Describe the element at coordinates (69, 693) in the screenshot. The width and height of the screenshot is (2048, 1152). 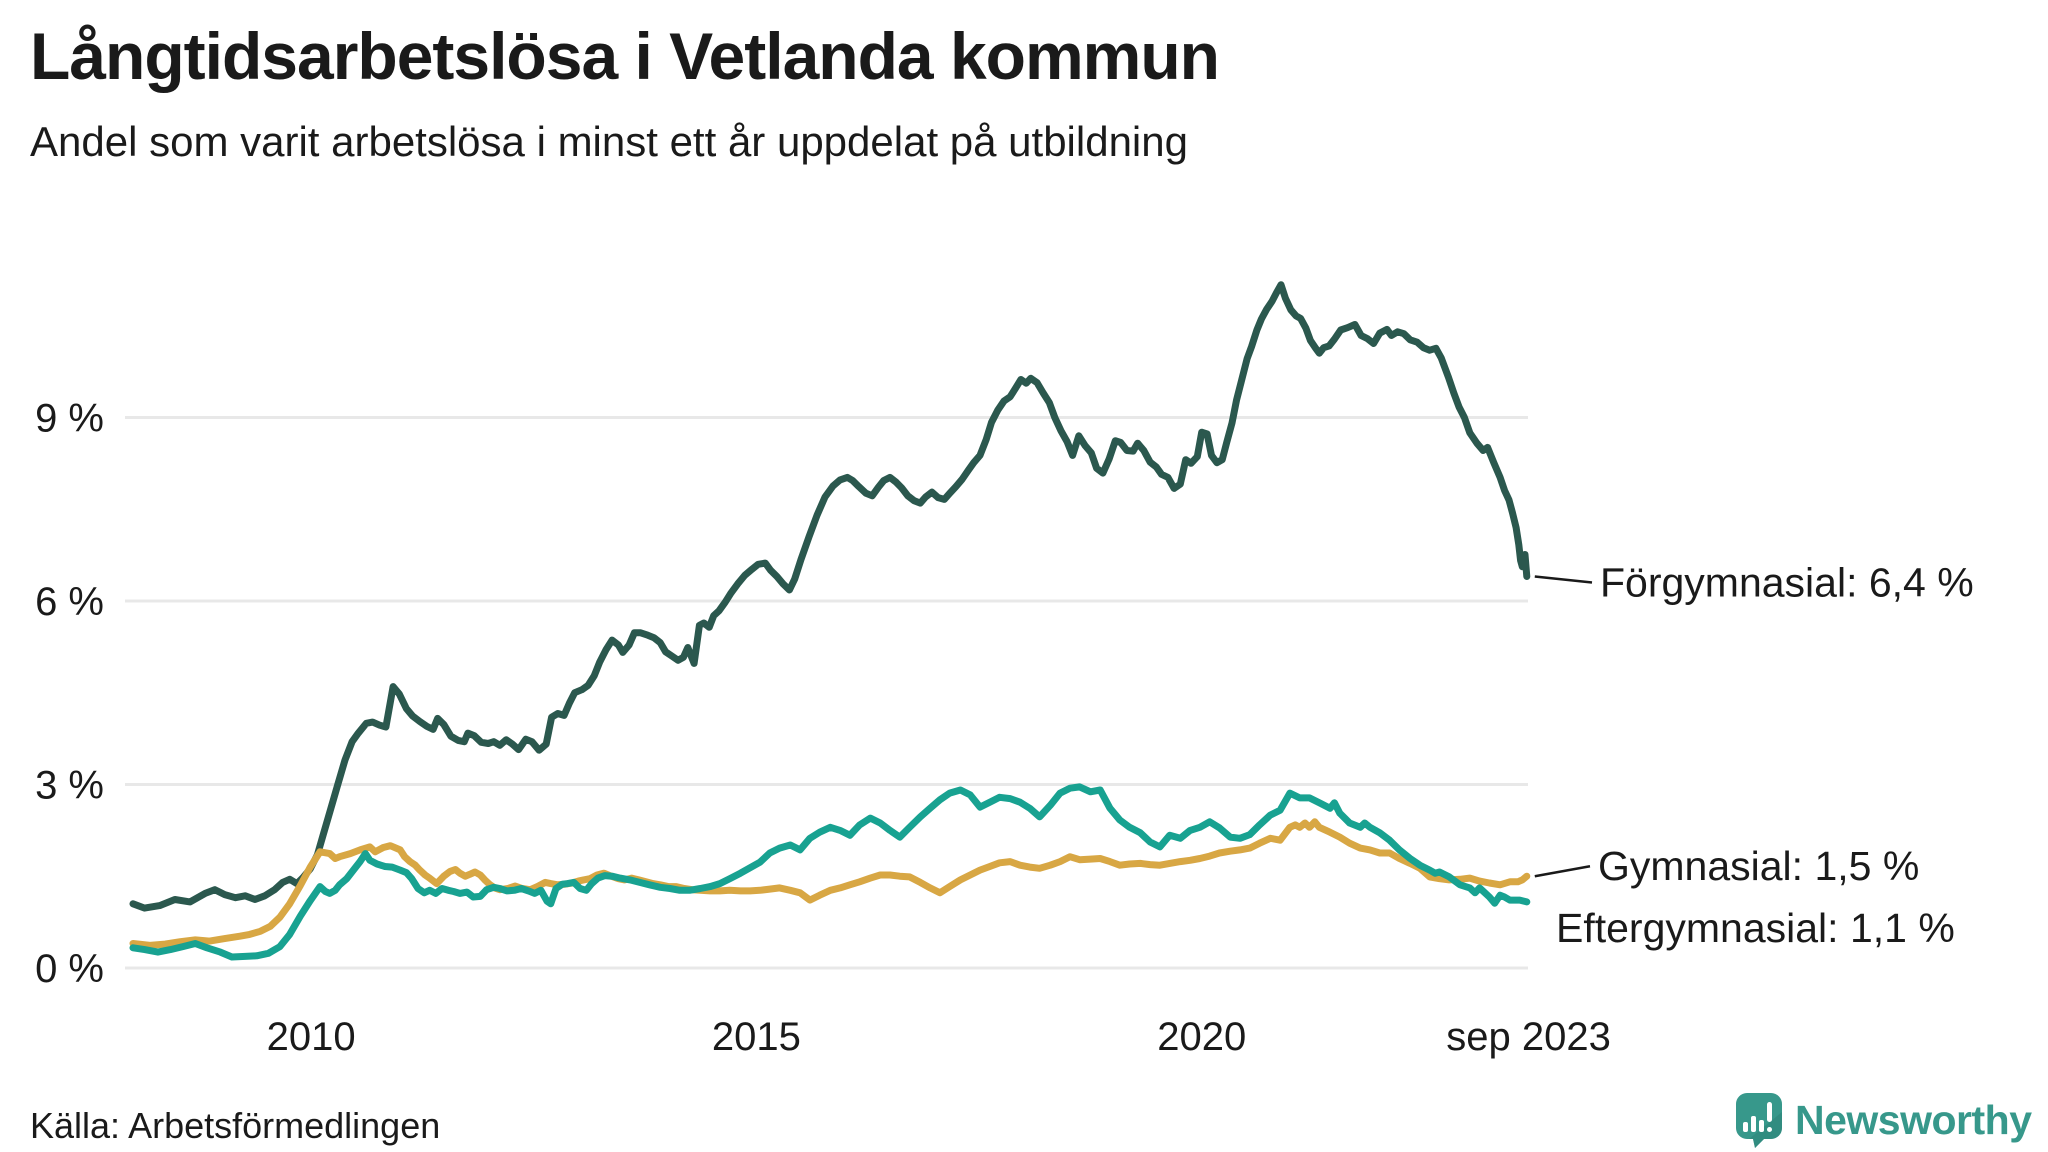
I see `y-axis-tick-labels: 0 % 3 % 6 % 9 %` at that location.